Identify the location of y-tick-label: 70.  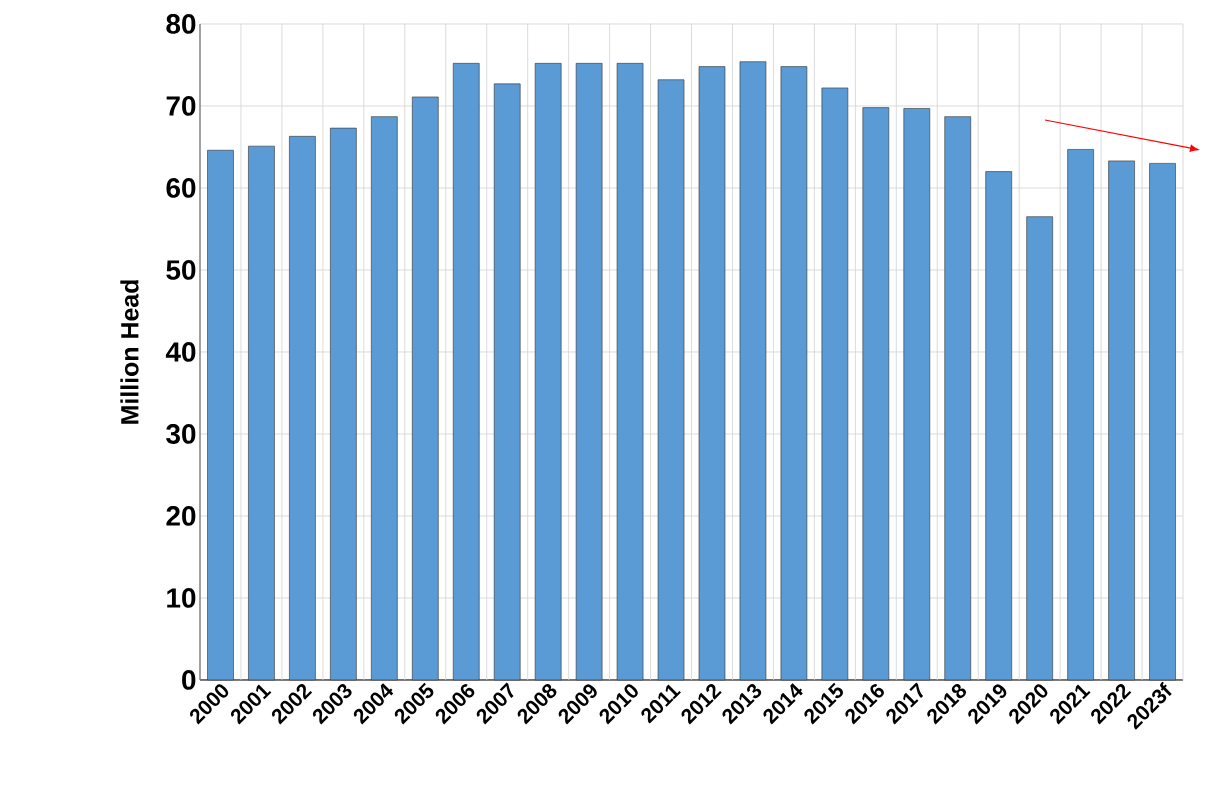
(181, 106).